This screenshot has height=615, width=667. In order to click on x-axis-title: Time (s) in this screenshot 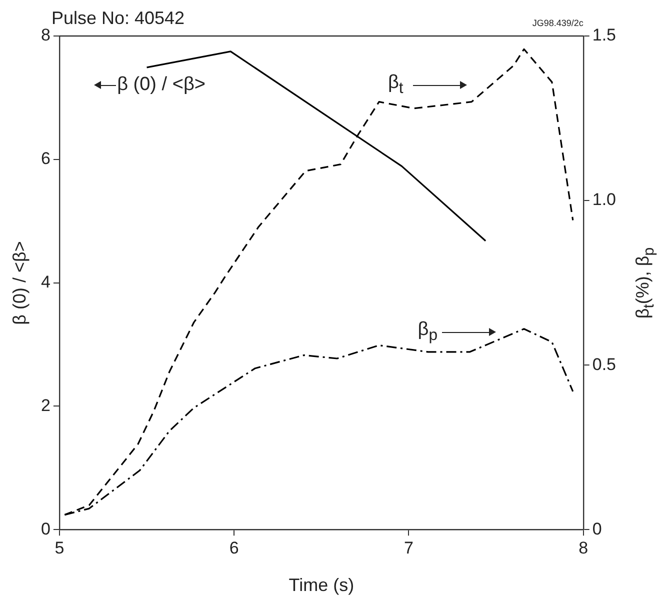, I will do `click(321, 585)`.